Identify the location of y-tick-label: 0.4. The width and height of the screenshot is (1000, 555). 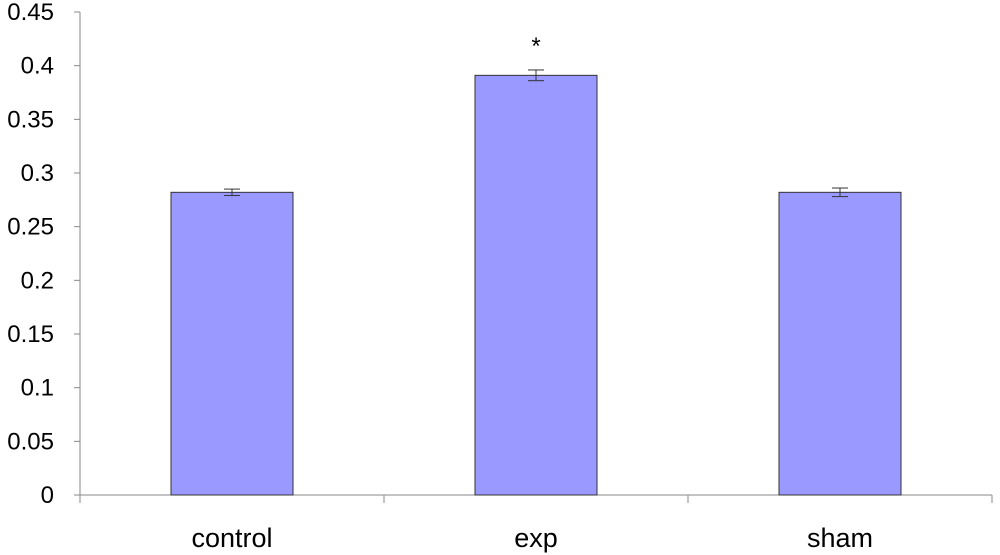
(37, 66).